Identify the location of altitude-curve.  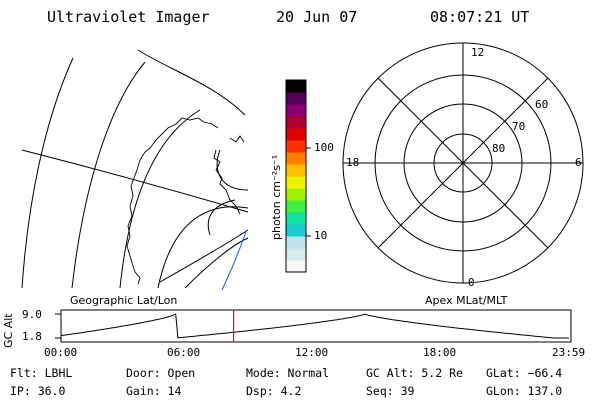
(314, 326).